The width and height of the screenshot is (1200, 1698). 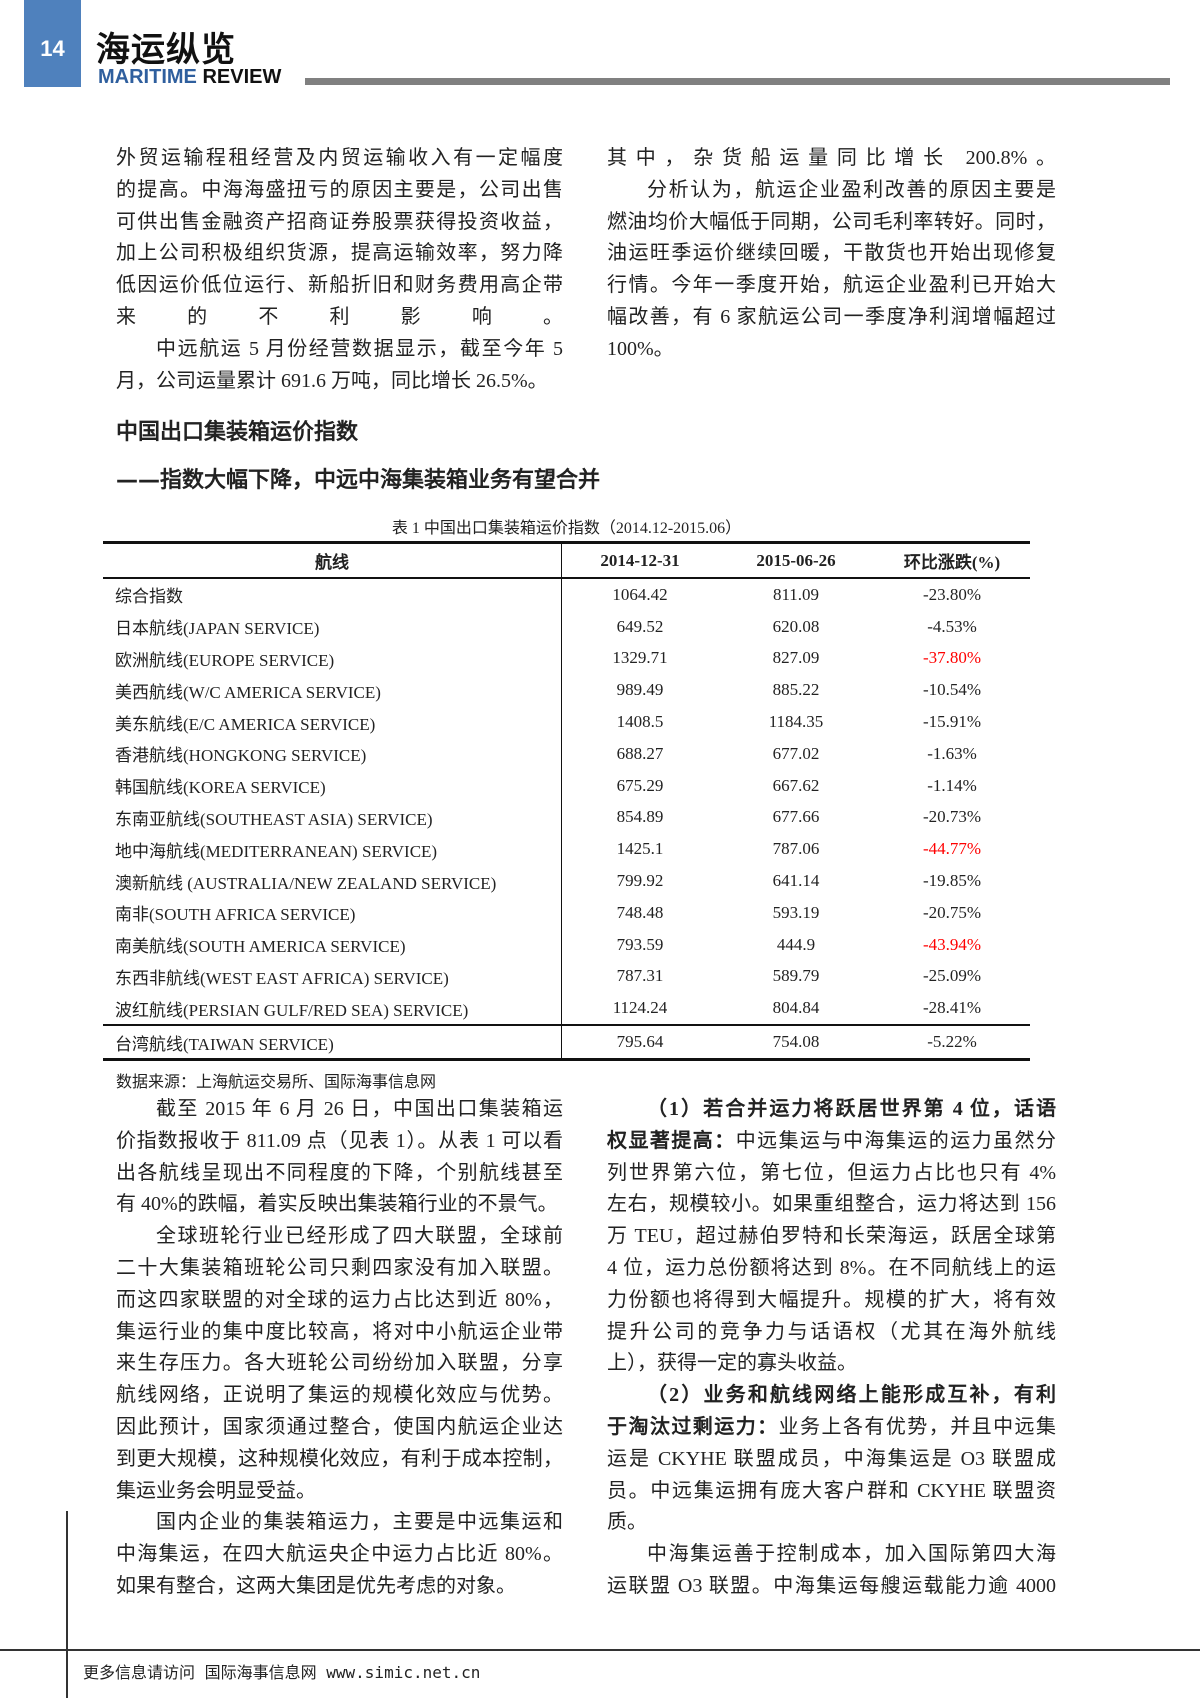 I want to click on value-2014-cell: 854.89, so click(x=640, y=817).